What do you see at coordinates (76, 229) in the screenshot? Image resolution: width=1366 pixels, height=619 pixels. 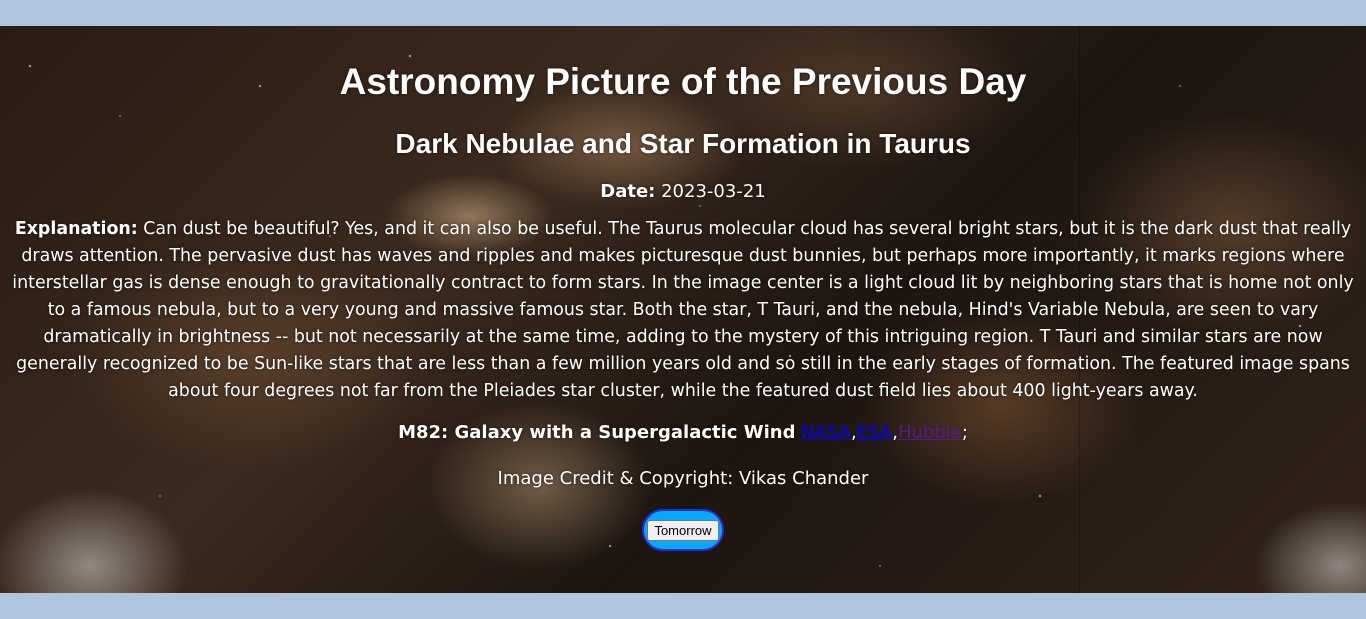 I see `explanation-label: Explanation:` at bounding box center [76, 229].